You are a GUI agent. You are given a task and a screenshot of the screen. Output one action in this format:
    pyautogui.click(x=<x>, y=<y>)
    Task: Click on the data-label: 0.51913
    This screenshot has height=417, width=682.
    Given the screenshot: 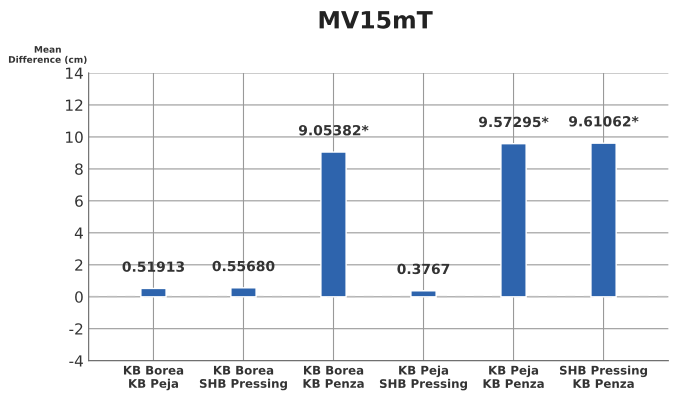 What is the action you would take?
    pyautogui.click(x=153, y=266)
    